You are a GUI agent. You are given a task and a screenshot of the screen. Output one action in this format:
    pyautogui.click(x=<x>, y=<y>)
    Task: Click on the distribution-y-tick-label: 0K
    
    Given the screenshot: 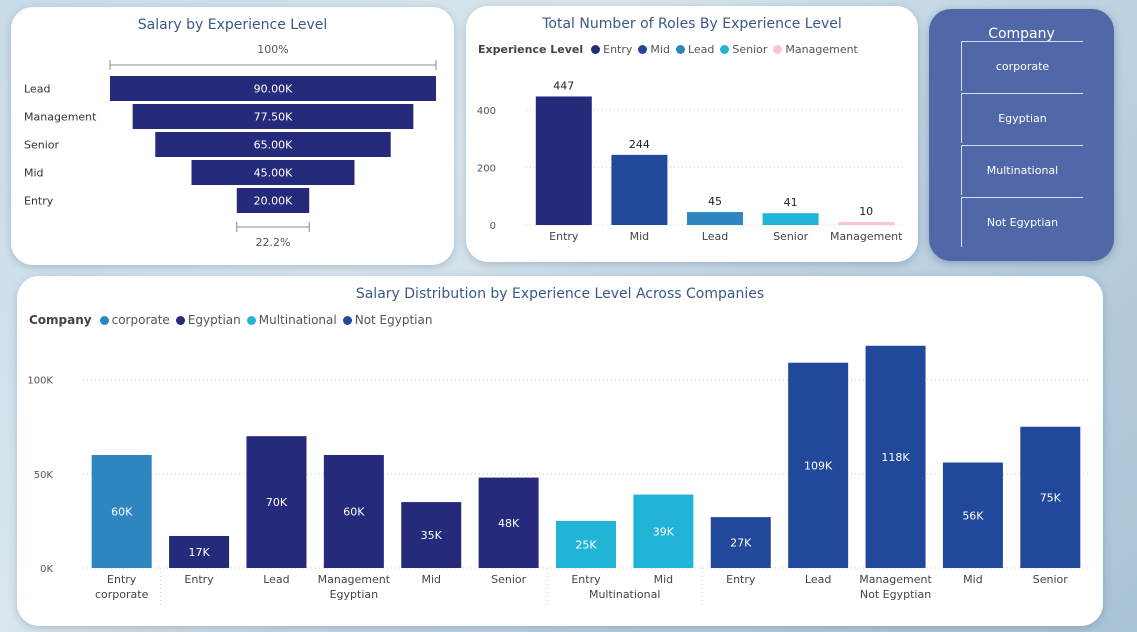 What is the action you would take?
    pyautogui.click(x=46, y=569)
    